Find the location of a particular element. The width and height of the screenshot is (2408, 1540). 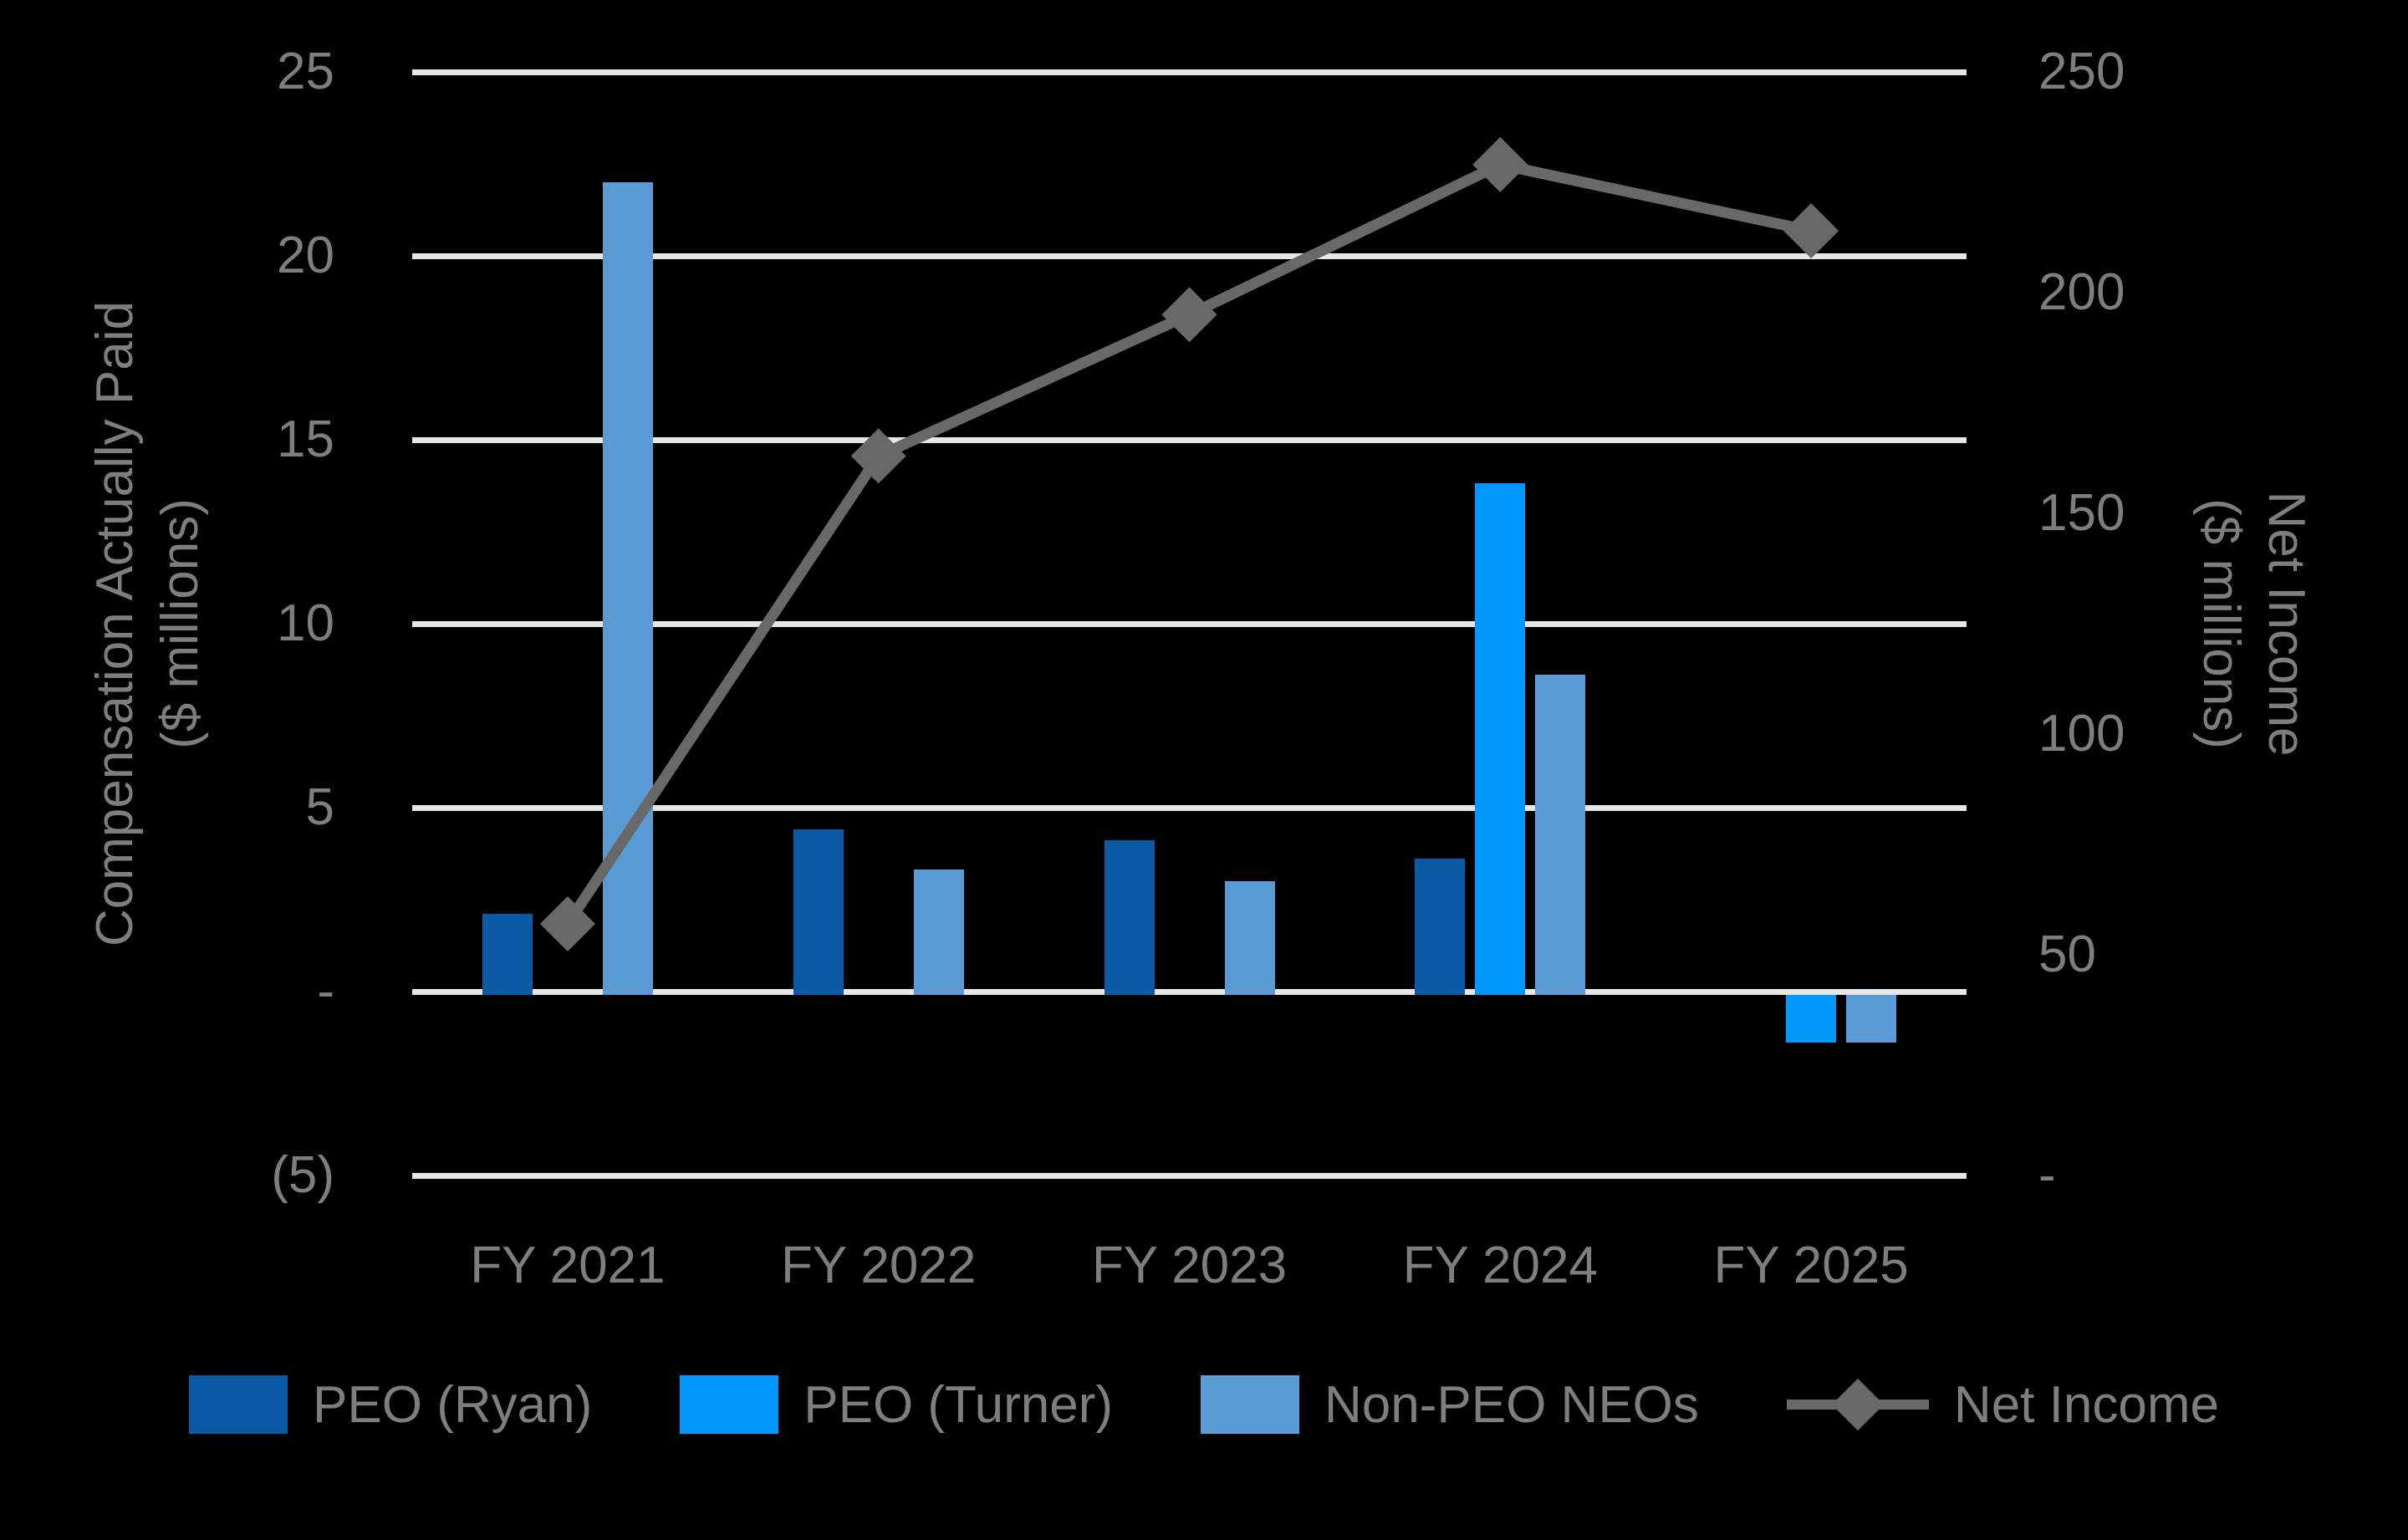

legend-item-non-peo-neos: Non-PEO NEOs is located at coordinates (1450, 1405).